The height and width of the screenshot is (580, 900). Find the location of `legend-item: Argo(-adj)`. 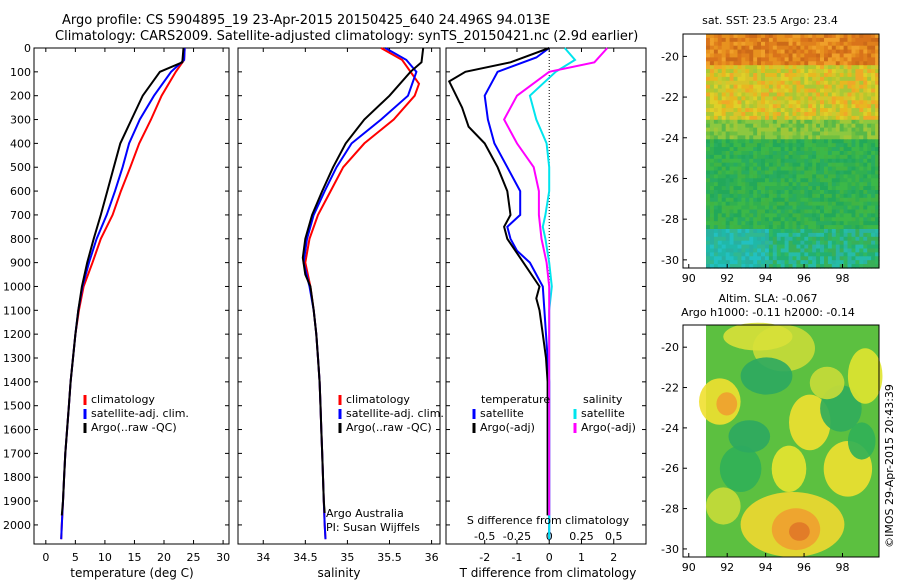

legend-item: Argo(-adj) is located at coordinates (507, 427).